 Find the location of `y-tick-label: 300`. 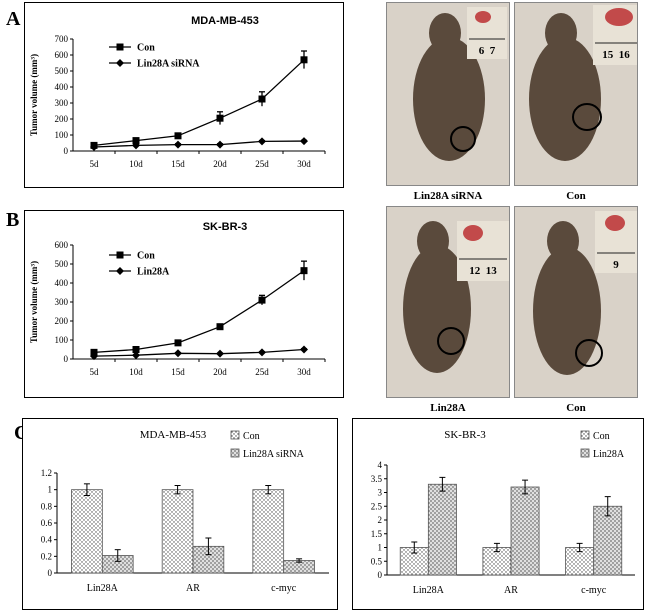

y-tick-label: 300 is located at coordinates (62, 302).